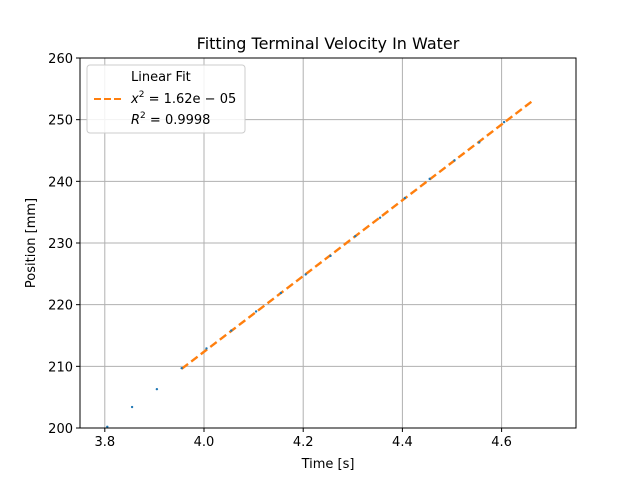  Describe the element at coordinates (60, 59) in the screenshot. I see `y-tick-label: 260` at that location.